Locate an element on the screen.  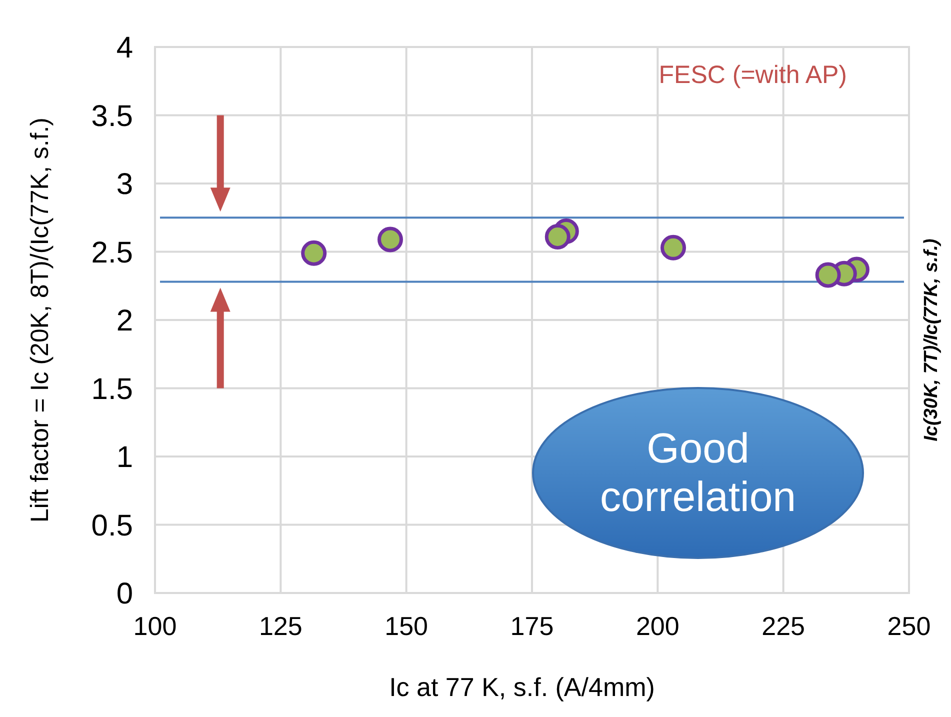
y-tick-label: 4 is located at coordinates (124, 48).